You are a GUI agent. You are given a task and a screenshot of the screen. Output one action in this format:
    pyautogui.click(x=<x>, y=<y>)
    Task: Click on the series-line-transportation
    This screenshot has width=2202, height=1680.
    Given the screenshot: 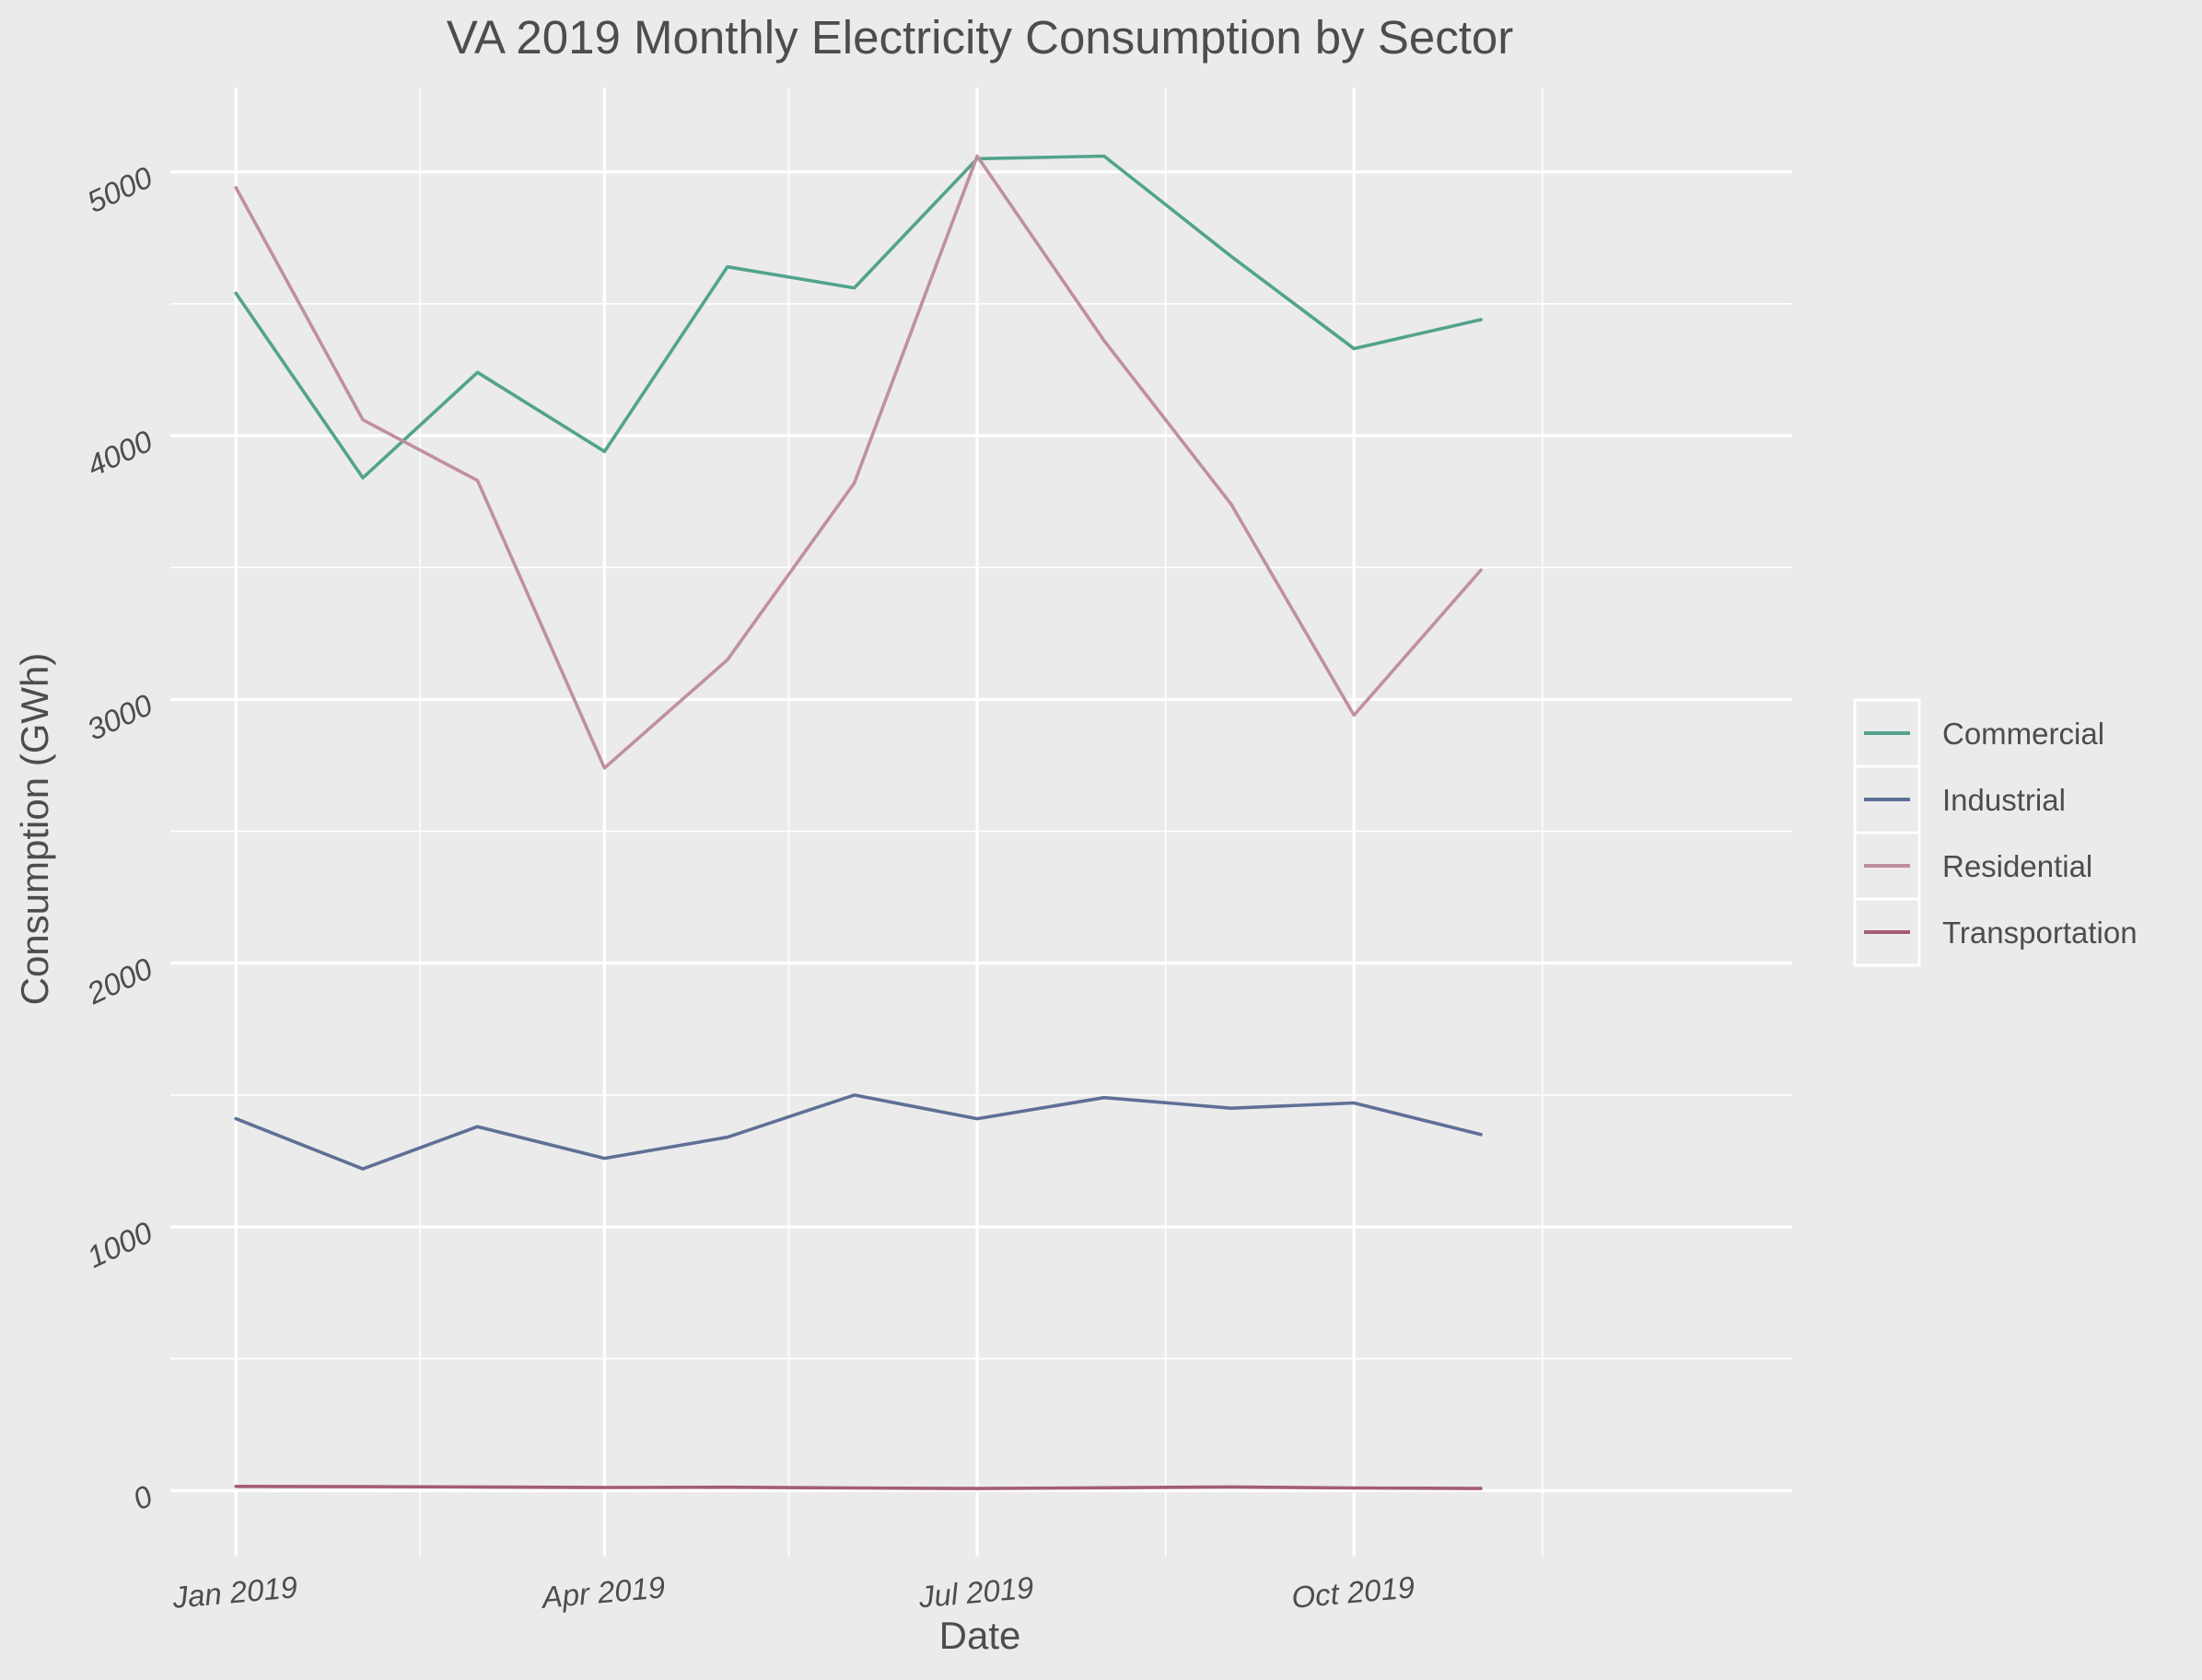 What is the action you would take?
    pyautogui.click(x=858, y=1487)
    